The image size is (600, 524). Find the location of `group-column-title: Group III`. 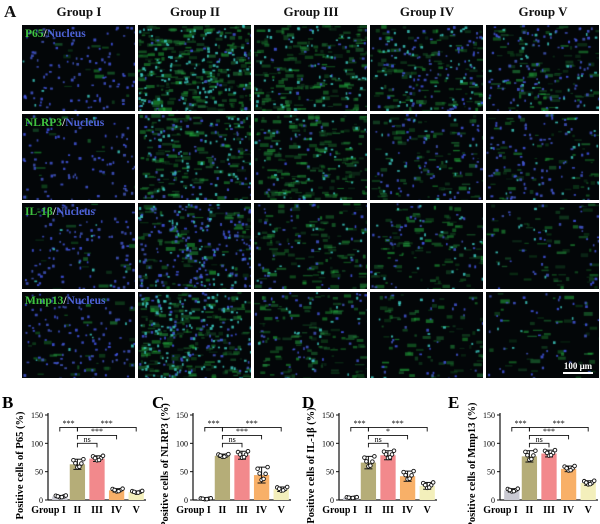

group-column-title: Group III is located at coordinates (311, 11).